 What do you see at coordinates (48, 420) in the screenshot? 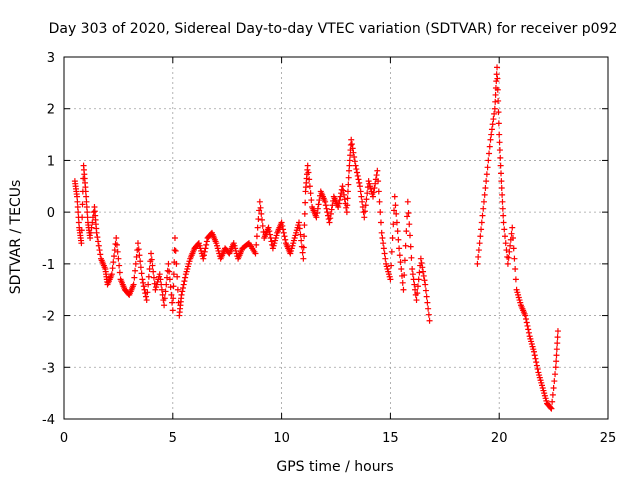
I see `y-tick-label: -4` at bounding box center [48, 420].